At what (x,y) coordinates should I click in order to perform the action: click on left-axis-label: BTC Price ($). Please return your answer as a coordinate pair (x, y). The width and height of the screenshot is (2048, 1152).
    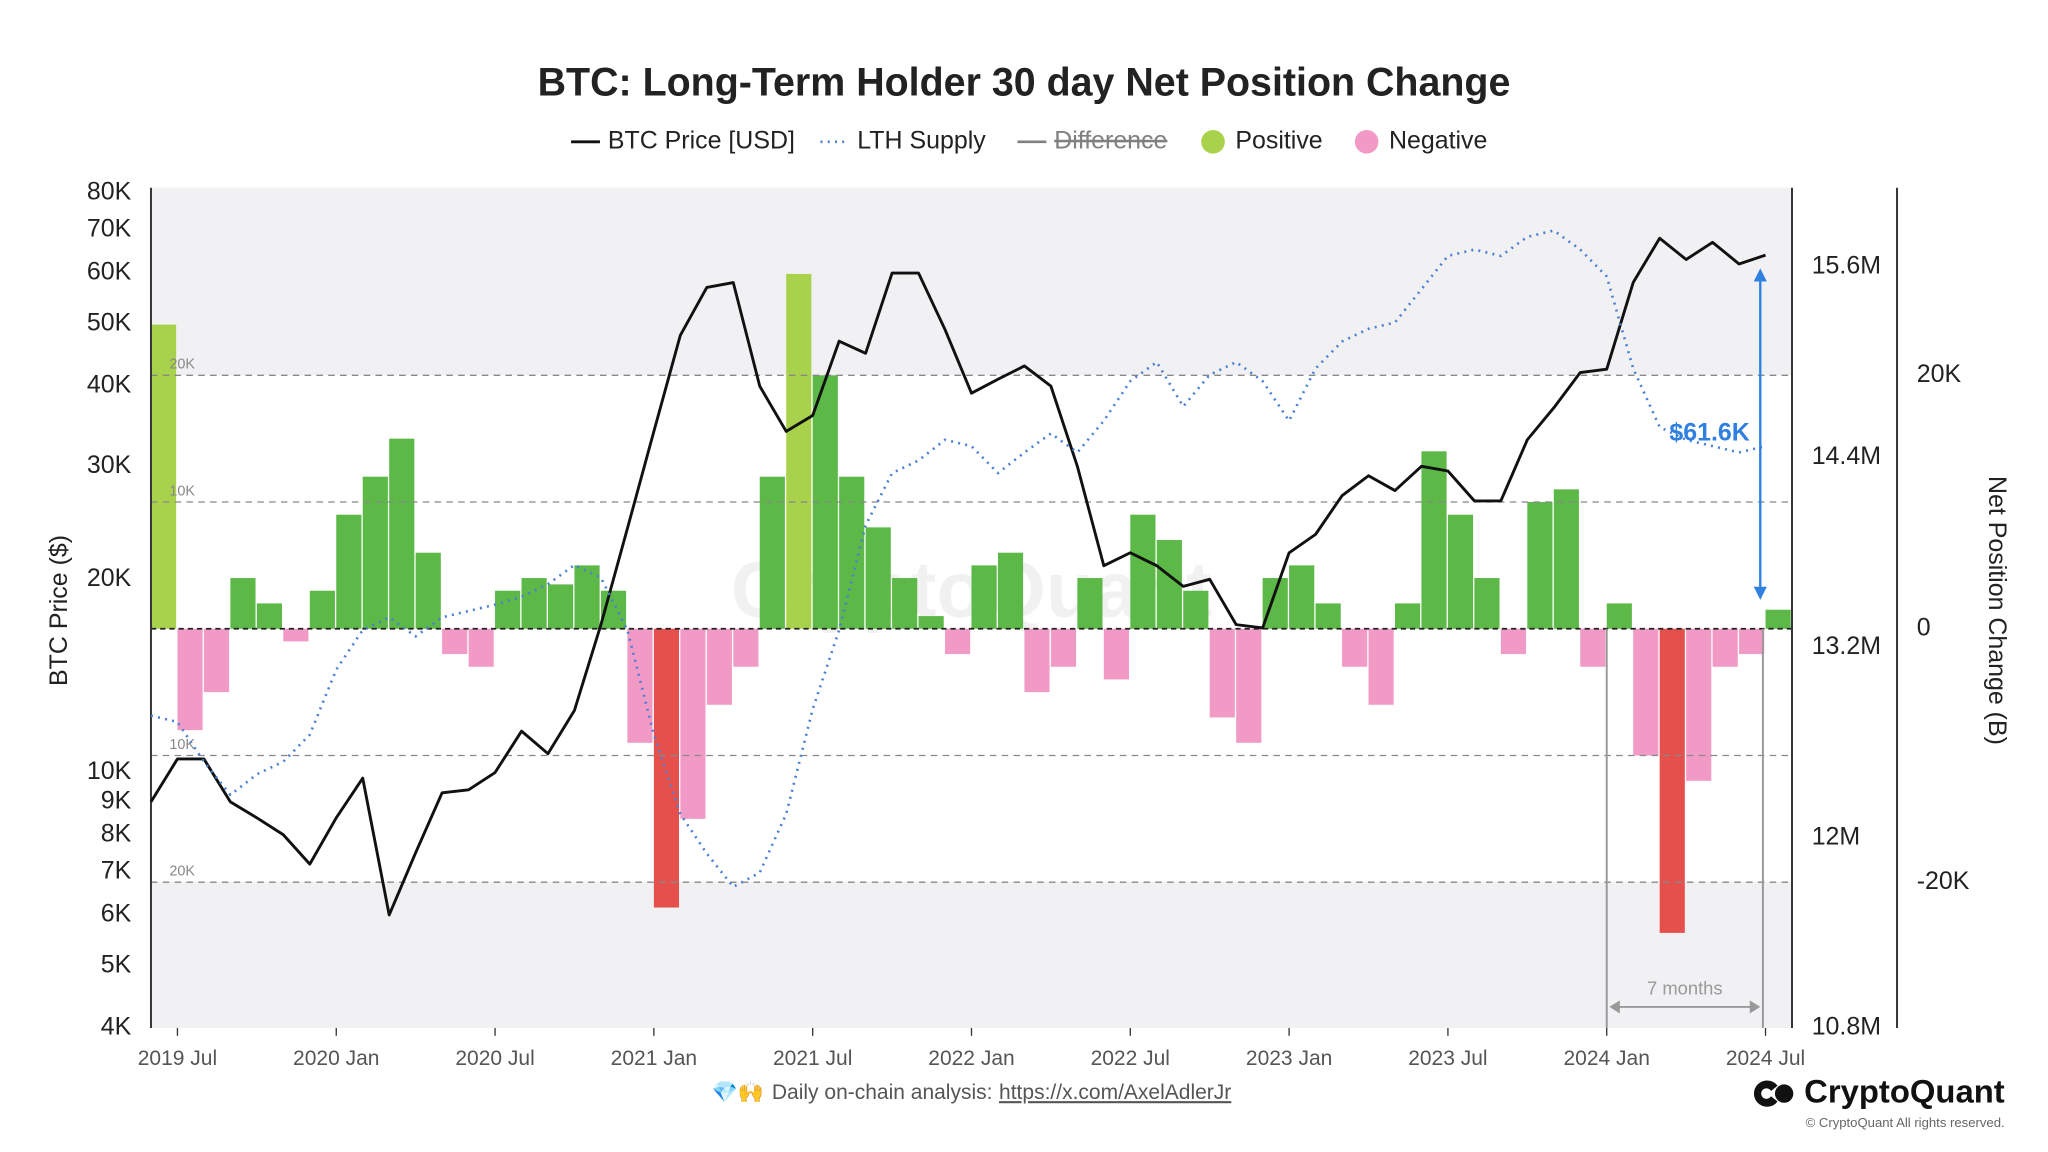
    Looking at the image, I should click on (59, 610).